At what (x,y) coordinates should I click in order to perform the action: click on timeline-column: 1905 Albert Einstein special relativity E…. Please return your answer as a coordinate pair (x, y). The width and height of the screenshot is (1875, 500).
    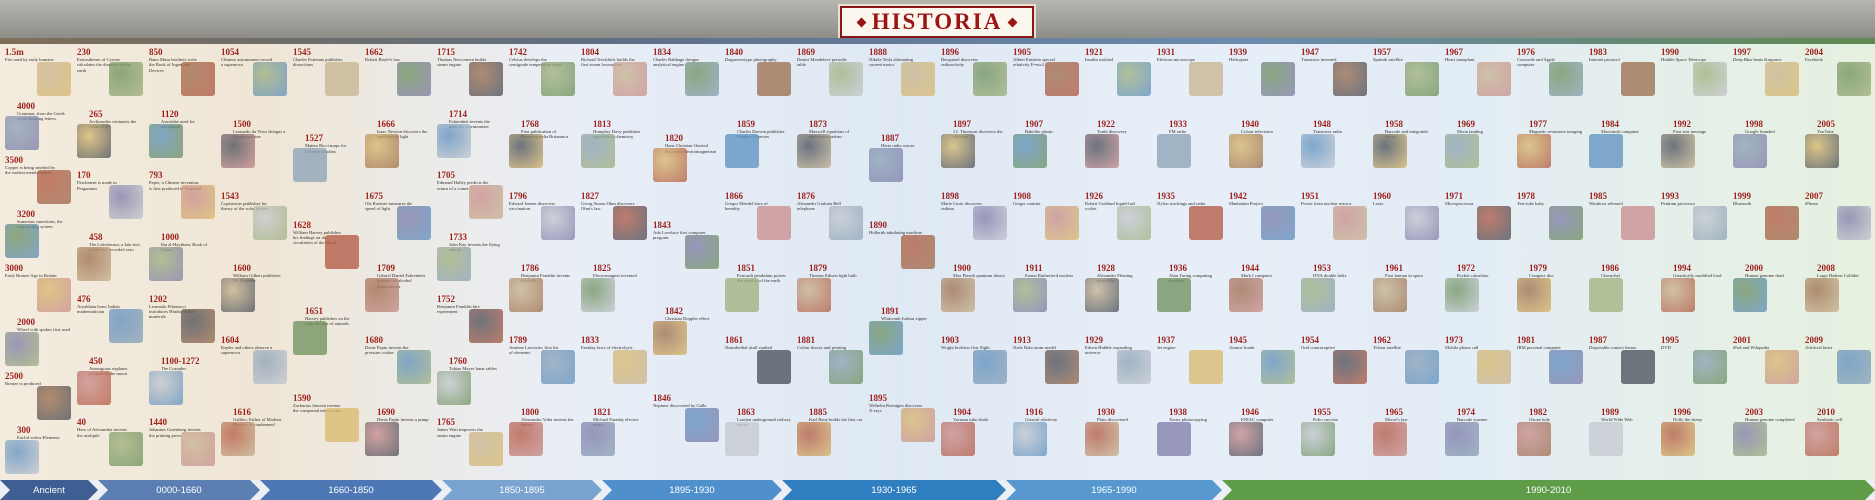
    Looking at the image, I should click on (1047, 262).